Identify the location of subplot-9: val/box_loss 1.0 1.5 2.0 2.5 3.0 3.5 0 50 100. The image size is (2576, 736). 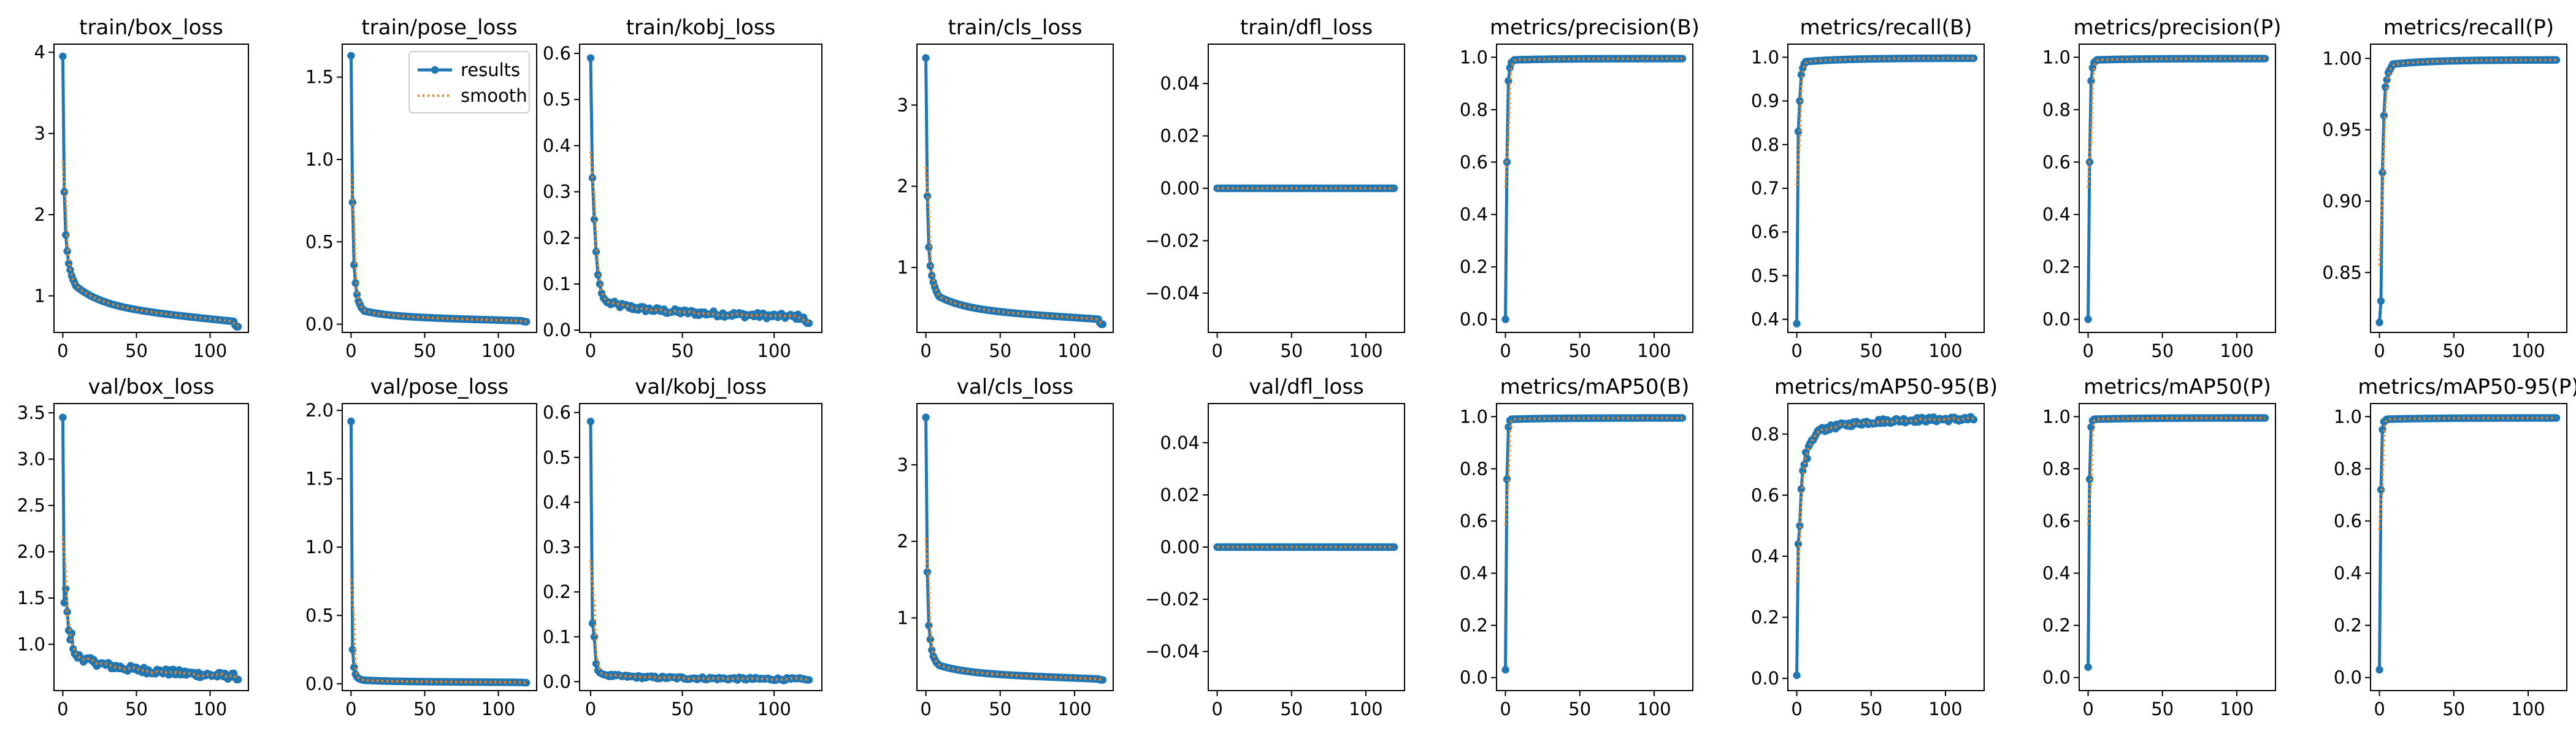
(133, 547).